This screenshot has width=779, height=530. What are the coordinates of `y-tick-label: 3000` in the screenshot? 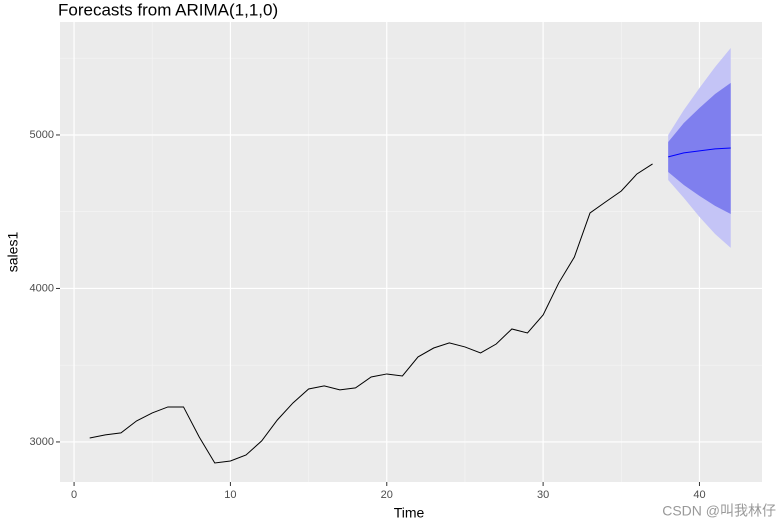 It's located at (42, 442).